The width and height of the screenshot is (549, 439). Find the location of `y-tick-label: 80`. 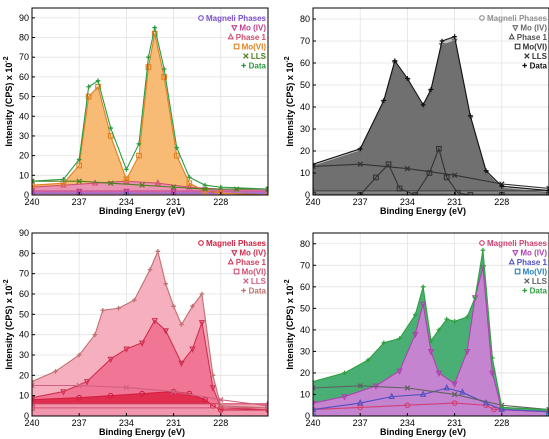

y-tick-label: 80 is located at coordinates (24, 38).